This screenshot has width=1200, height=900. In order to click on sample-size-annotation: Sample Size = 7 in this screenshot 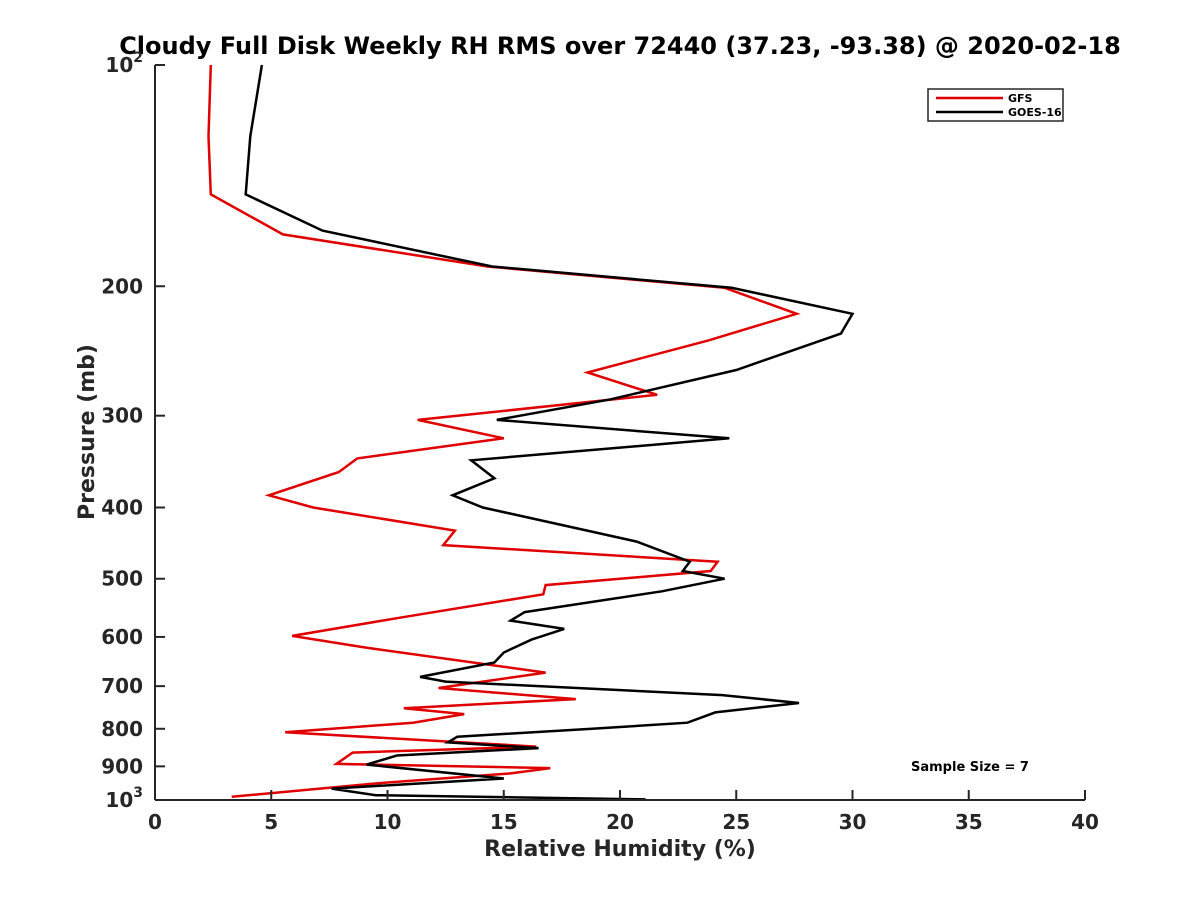, I will do `click(970, 767)`.